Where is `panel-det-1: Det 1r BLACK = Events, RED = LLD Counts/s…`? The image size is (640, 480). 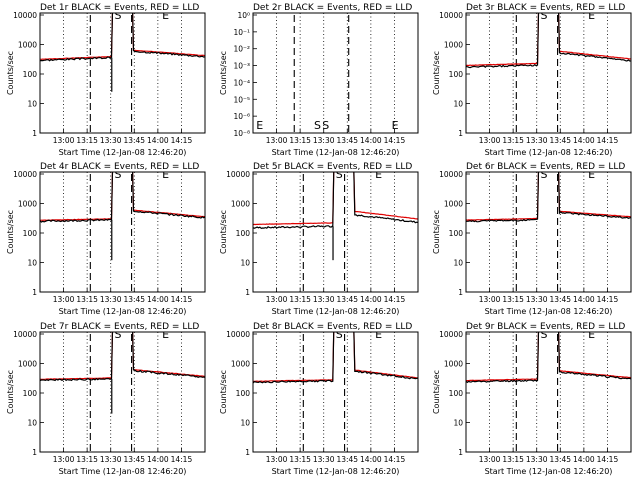 panel-det-1: Det 1r BLACK = Events, RED = LLD Counts/s… is located at coordinates (106, 80).